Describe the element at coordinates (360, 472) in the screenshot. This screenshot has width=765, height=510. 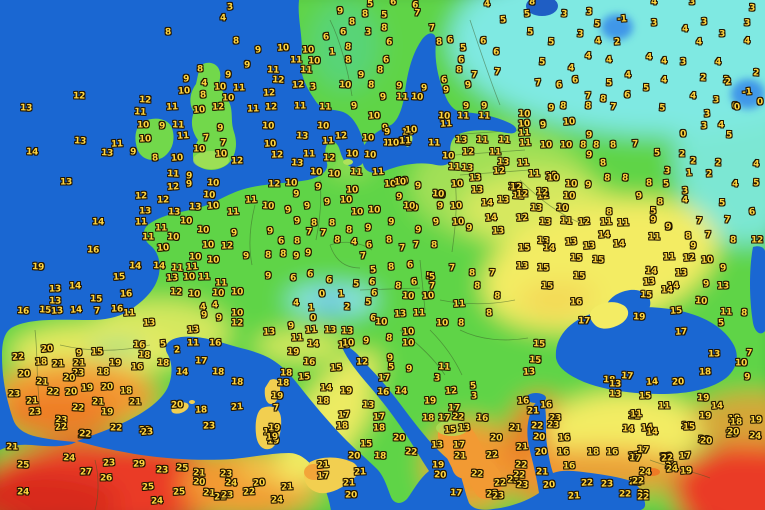
I see `temp-label: 21` at that location.